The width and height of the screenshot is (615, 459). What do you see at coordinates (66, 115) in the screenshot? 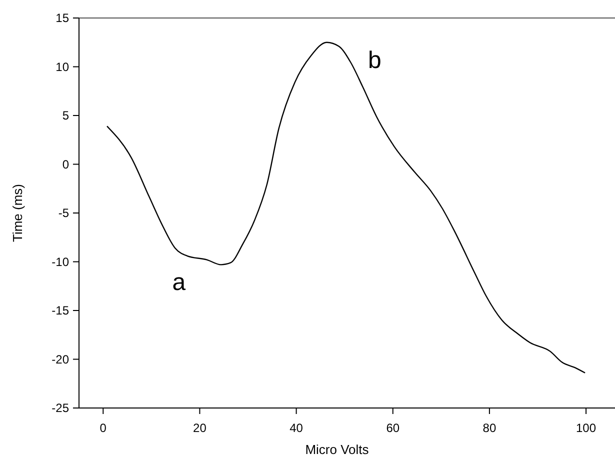
I see `y-tick-label: 5` at bounding box center [66, 115].